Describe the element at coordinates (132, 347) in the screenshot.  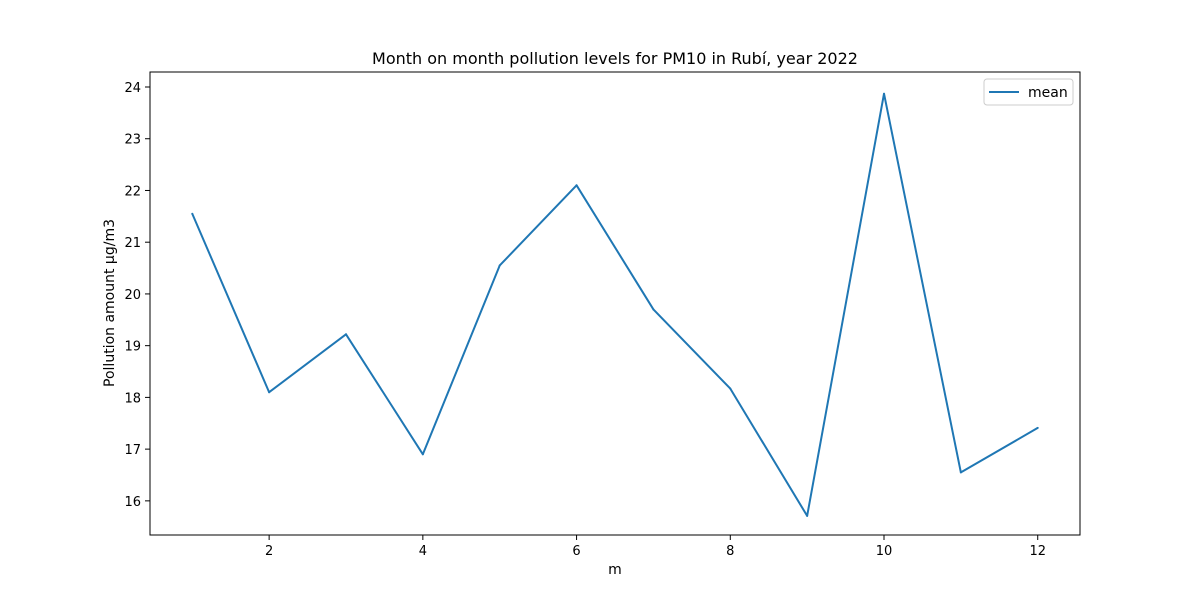
I see `y-tick-label: 19` at that location.